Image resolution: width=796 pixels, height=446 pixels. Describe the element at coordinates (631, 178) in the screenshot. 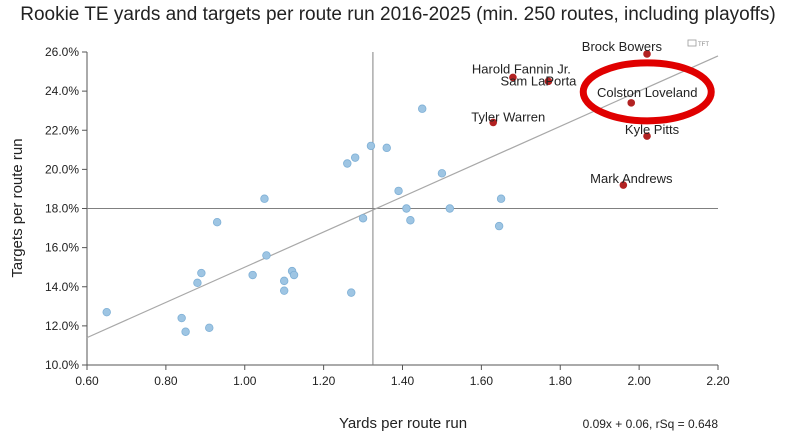

I see `point-label: Mark Andrews` at that location.